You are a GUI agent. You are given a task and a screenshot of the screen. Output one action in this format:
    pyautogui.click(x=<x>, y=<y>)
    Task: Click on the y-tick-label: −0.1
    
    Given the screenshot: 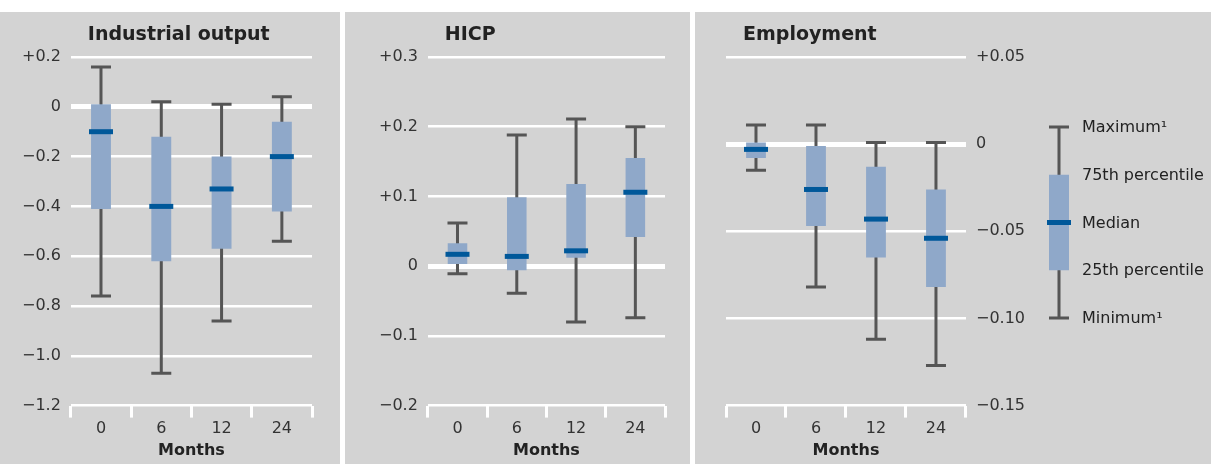 What is the action you would take?
    pyautogui.click(x=398, y=335)
    